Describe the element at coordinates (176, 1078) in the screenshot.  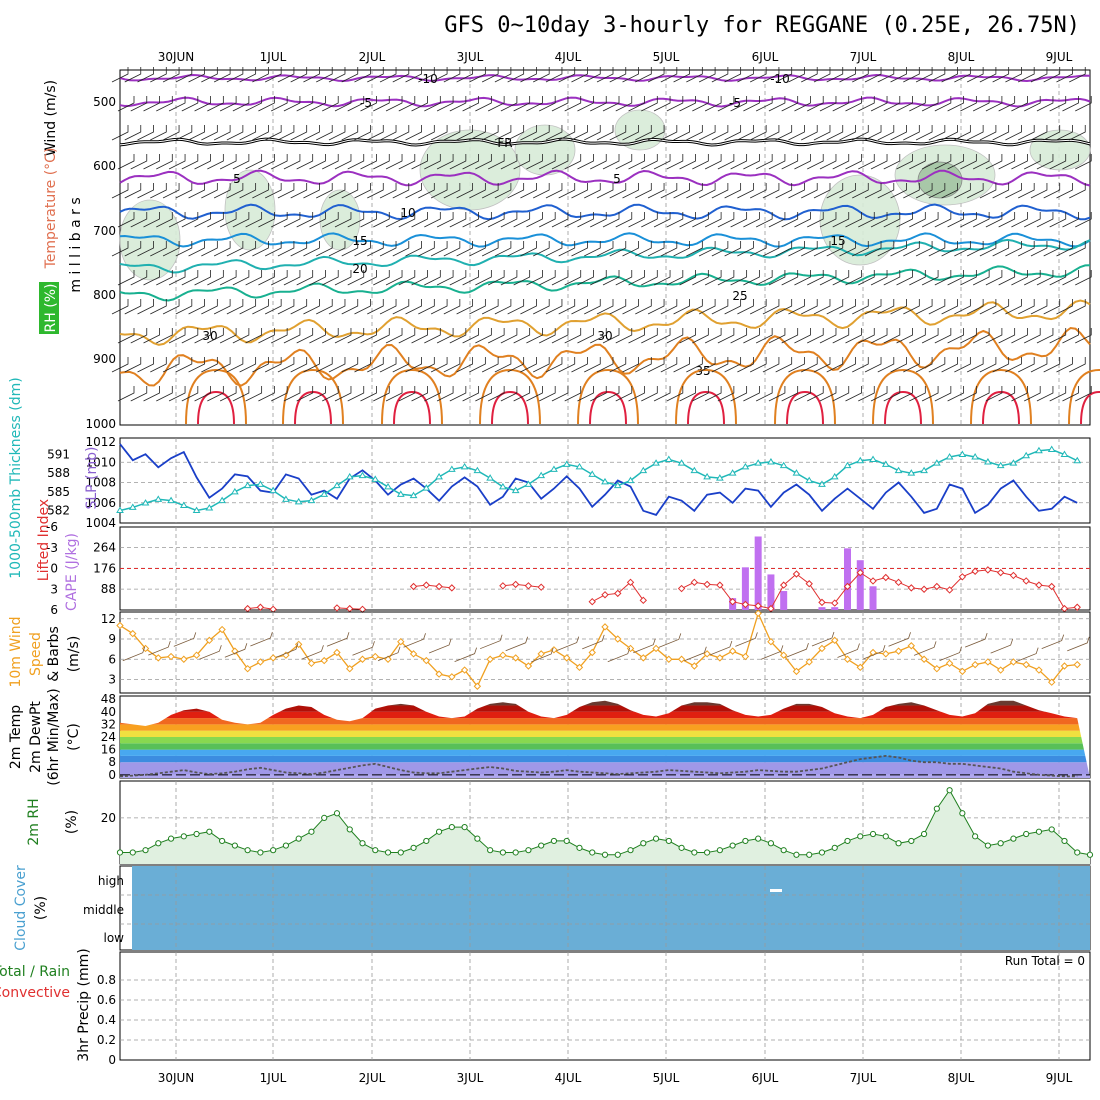
I see `date-label-bottom: 30JUN` at that location.